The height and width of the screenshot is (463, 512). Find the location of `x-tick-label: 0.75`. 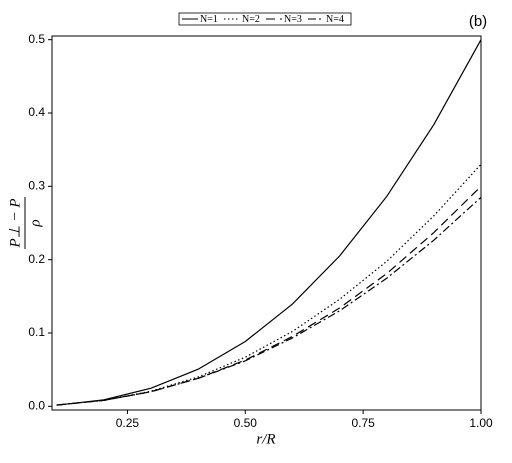

x-tick-label: 0.75 is located at coordinates (363, 423).